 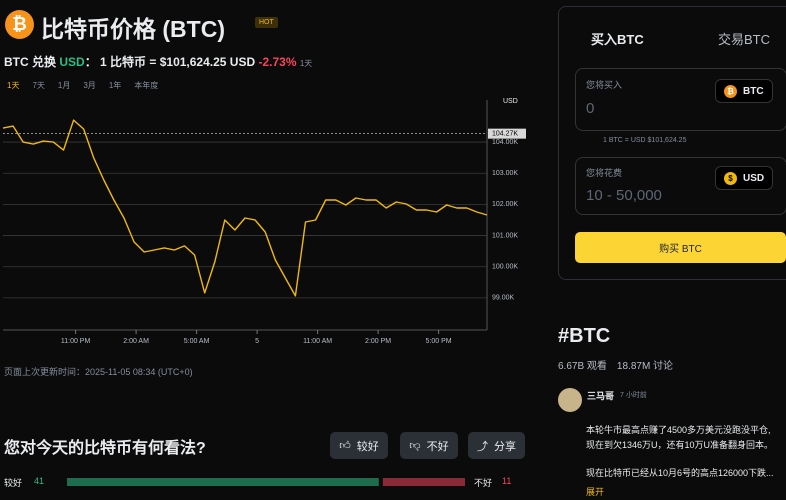 I want to click on bad-count: 11, so click(x=507, y=481).